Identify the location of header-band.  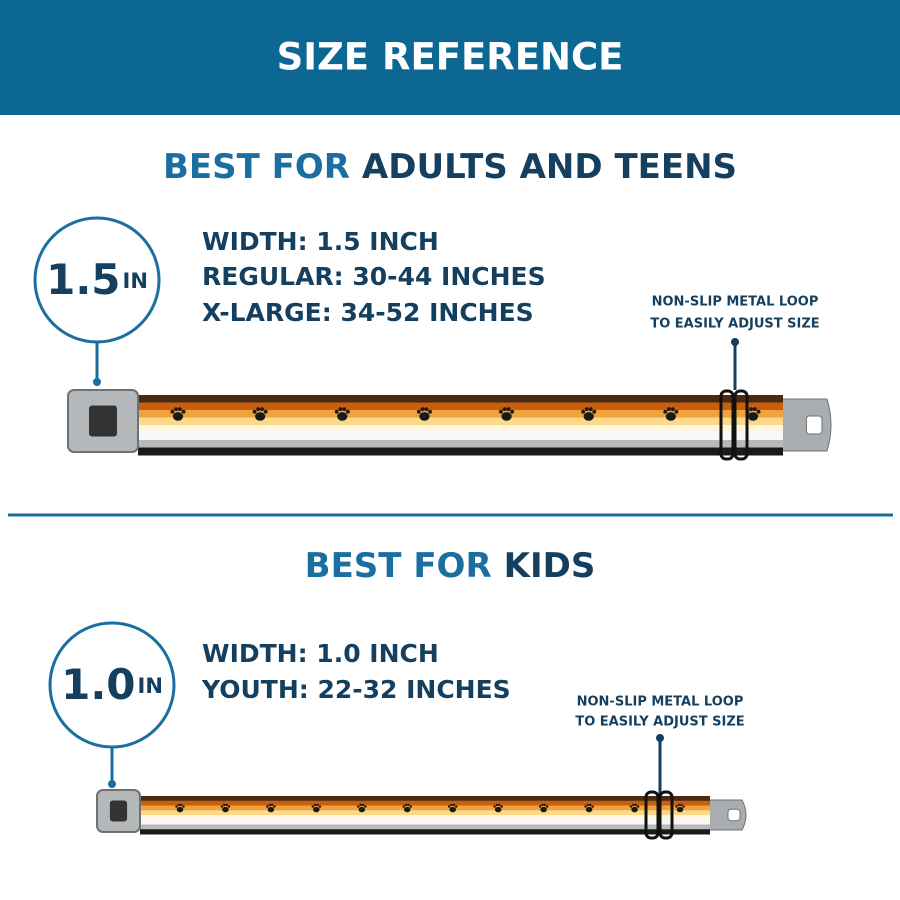
(450, 57).